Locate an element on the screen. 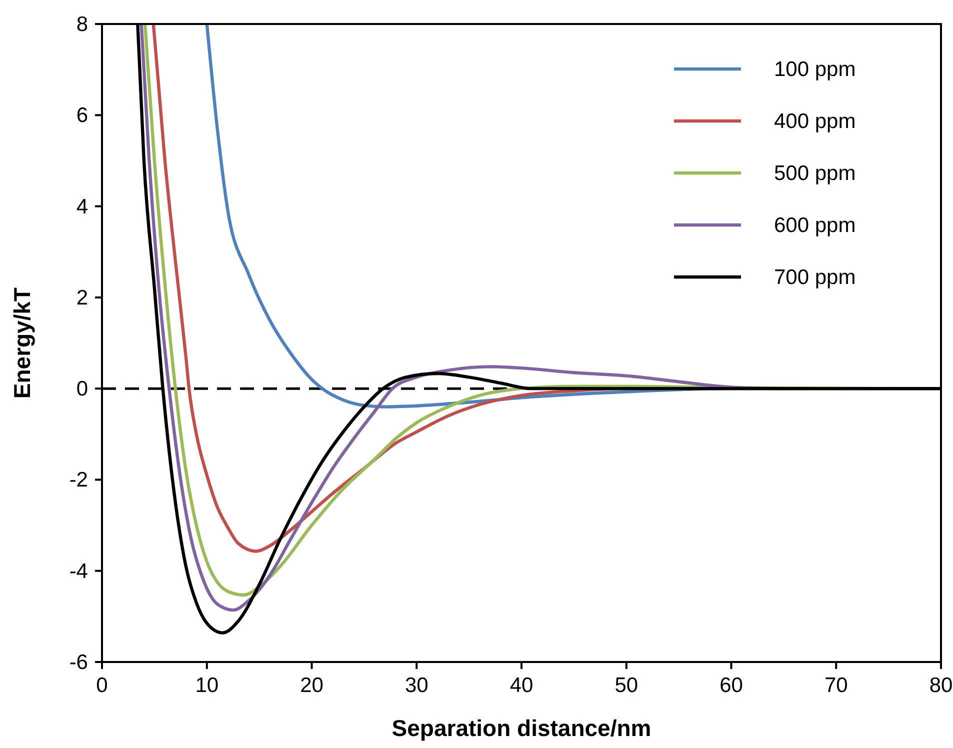 Image resolution: width=953 pixels, height=748 pixels. legend-label: 400 ppm is located at coordinates (815, 121).